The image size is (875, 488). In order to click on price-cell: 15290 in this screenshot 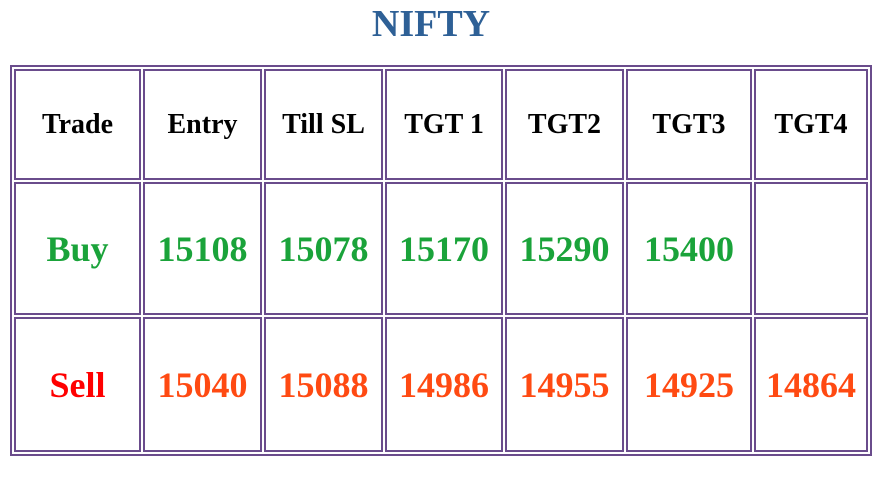, I will do `click(564, 248)`.